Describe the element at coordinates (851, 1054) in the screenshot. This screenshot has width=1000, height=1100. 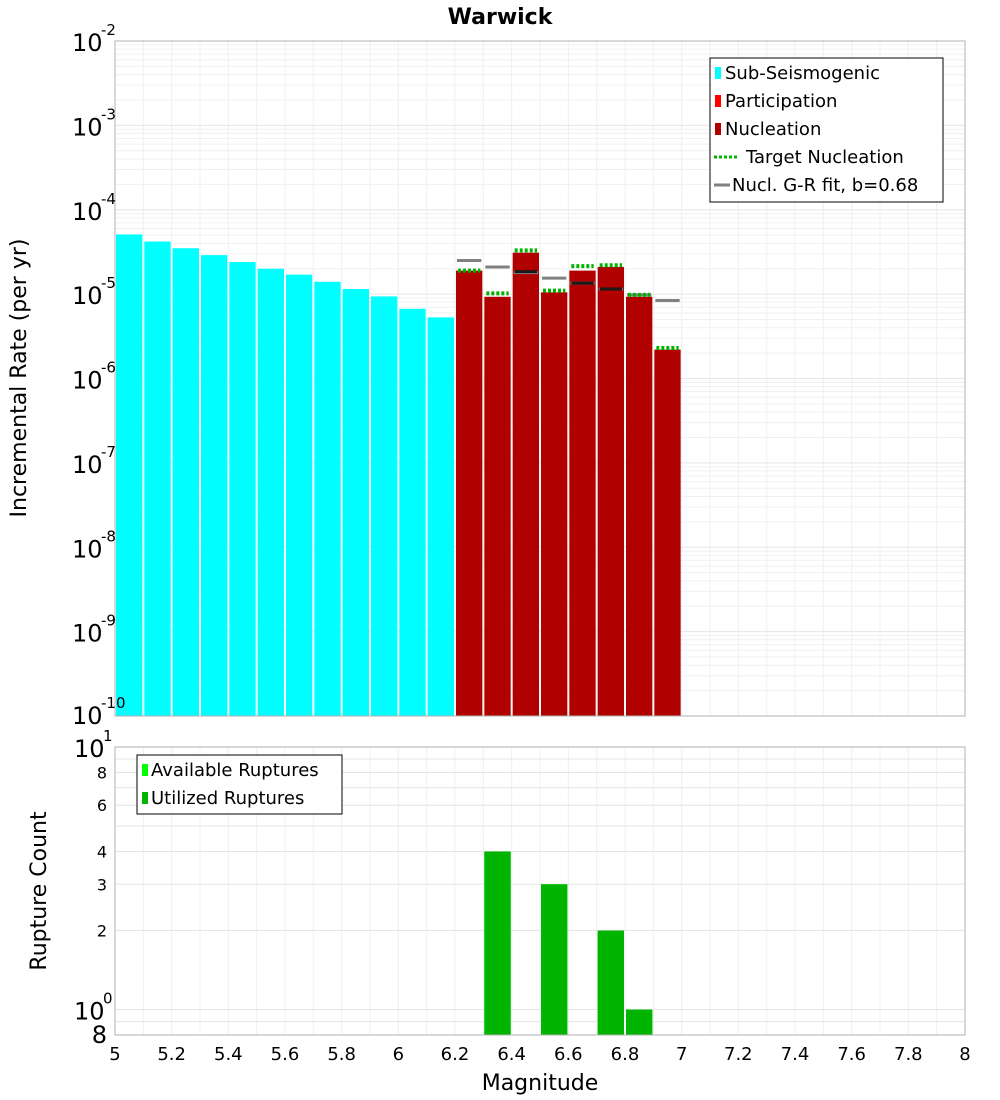
I see `x-tick-label: 7.6` at that location.